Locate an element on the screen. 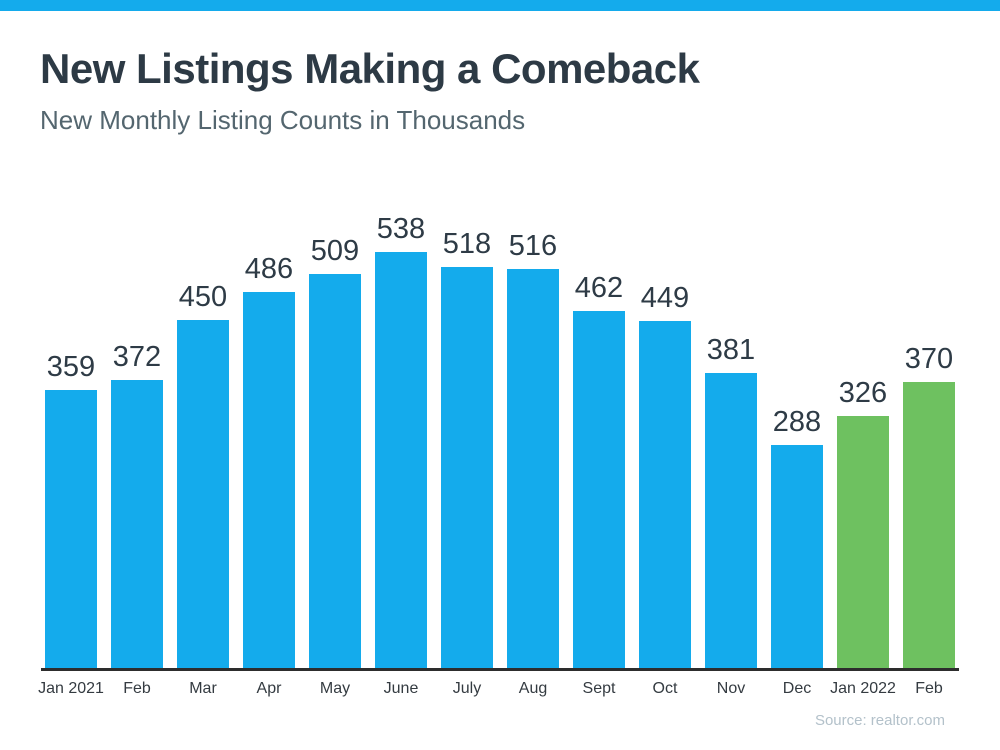  source-attribution: Source: realtor.com is located at coordinates (879, 720).